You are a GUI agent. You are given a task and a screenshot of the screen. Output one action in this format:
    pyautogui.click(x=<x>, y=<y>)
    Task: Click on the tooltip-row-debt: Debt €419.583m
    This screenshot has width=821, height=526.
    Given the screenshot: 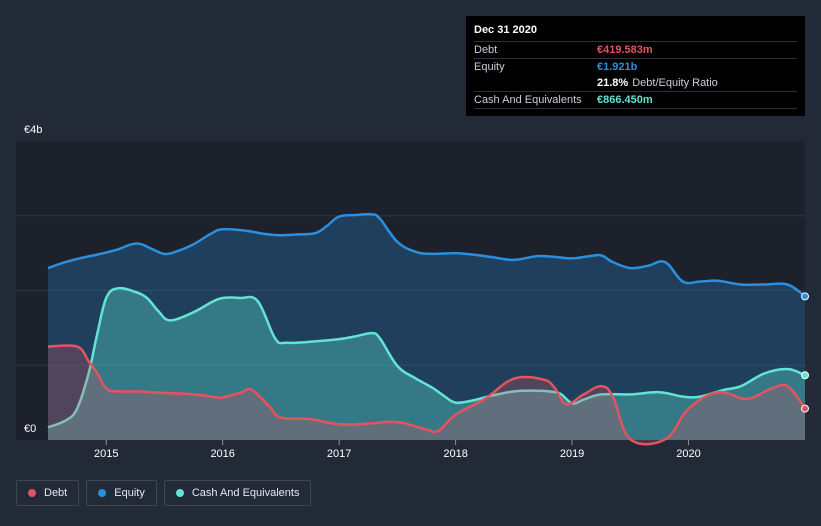 What is the action you would take?
    pyautogui.click(x=635, y=49)
    